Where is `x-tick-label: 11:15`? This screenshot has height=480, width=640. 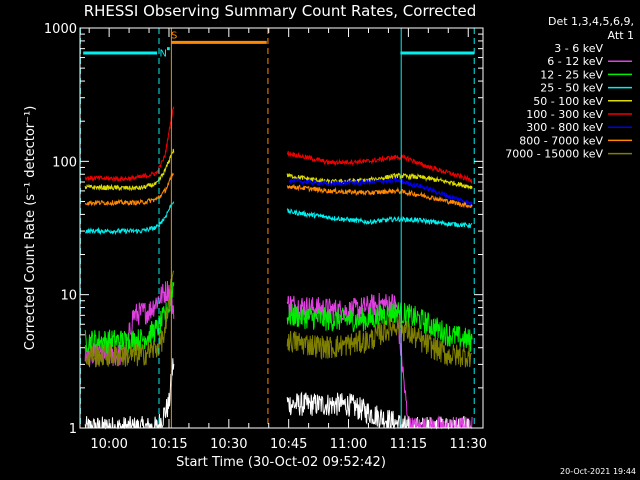
x-tick-label: 11:15 is located at coordinates (408, 444).